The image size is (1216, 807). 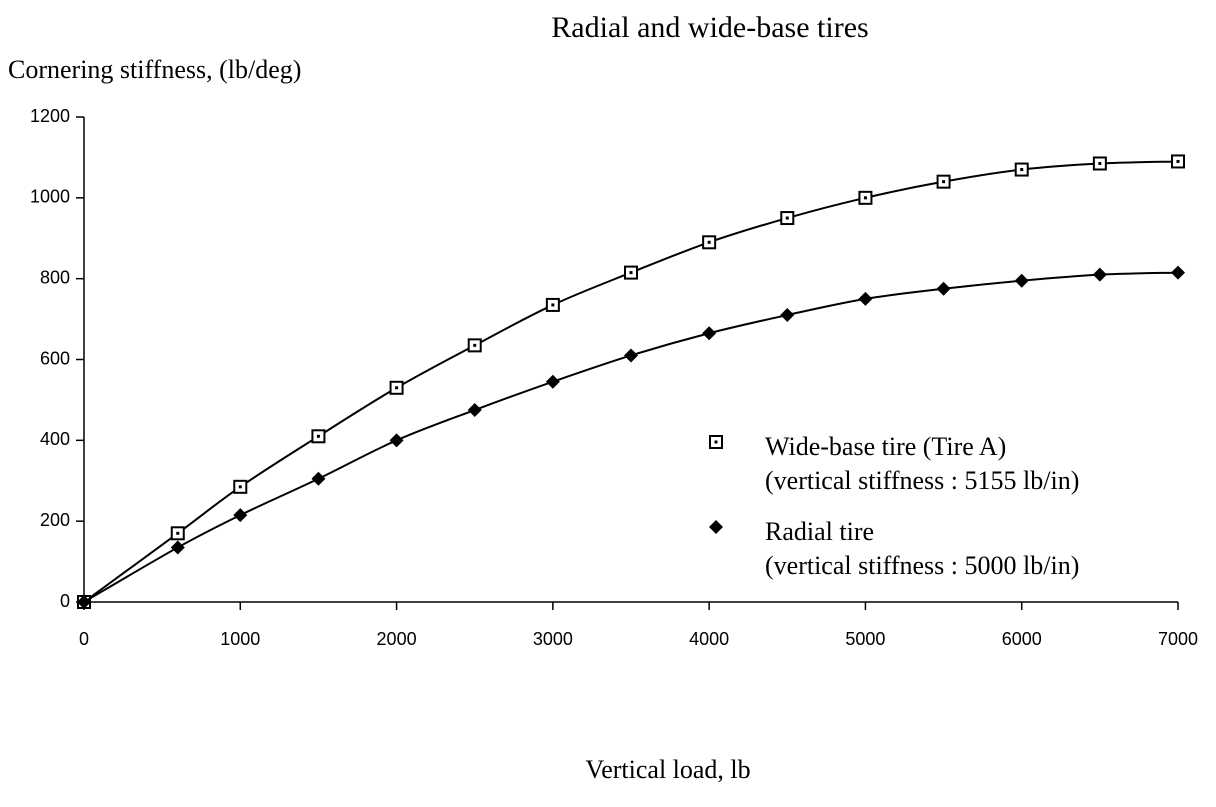 I want to click on y-tick-label: 0, so click(x=65, y=601).